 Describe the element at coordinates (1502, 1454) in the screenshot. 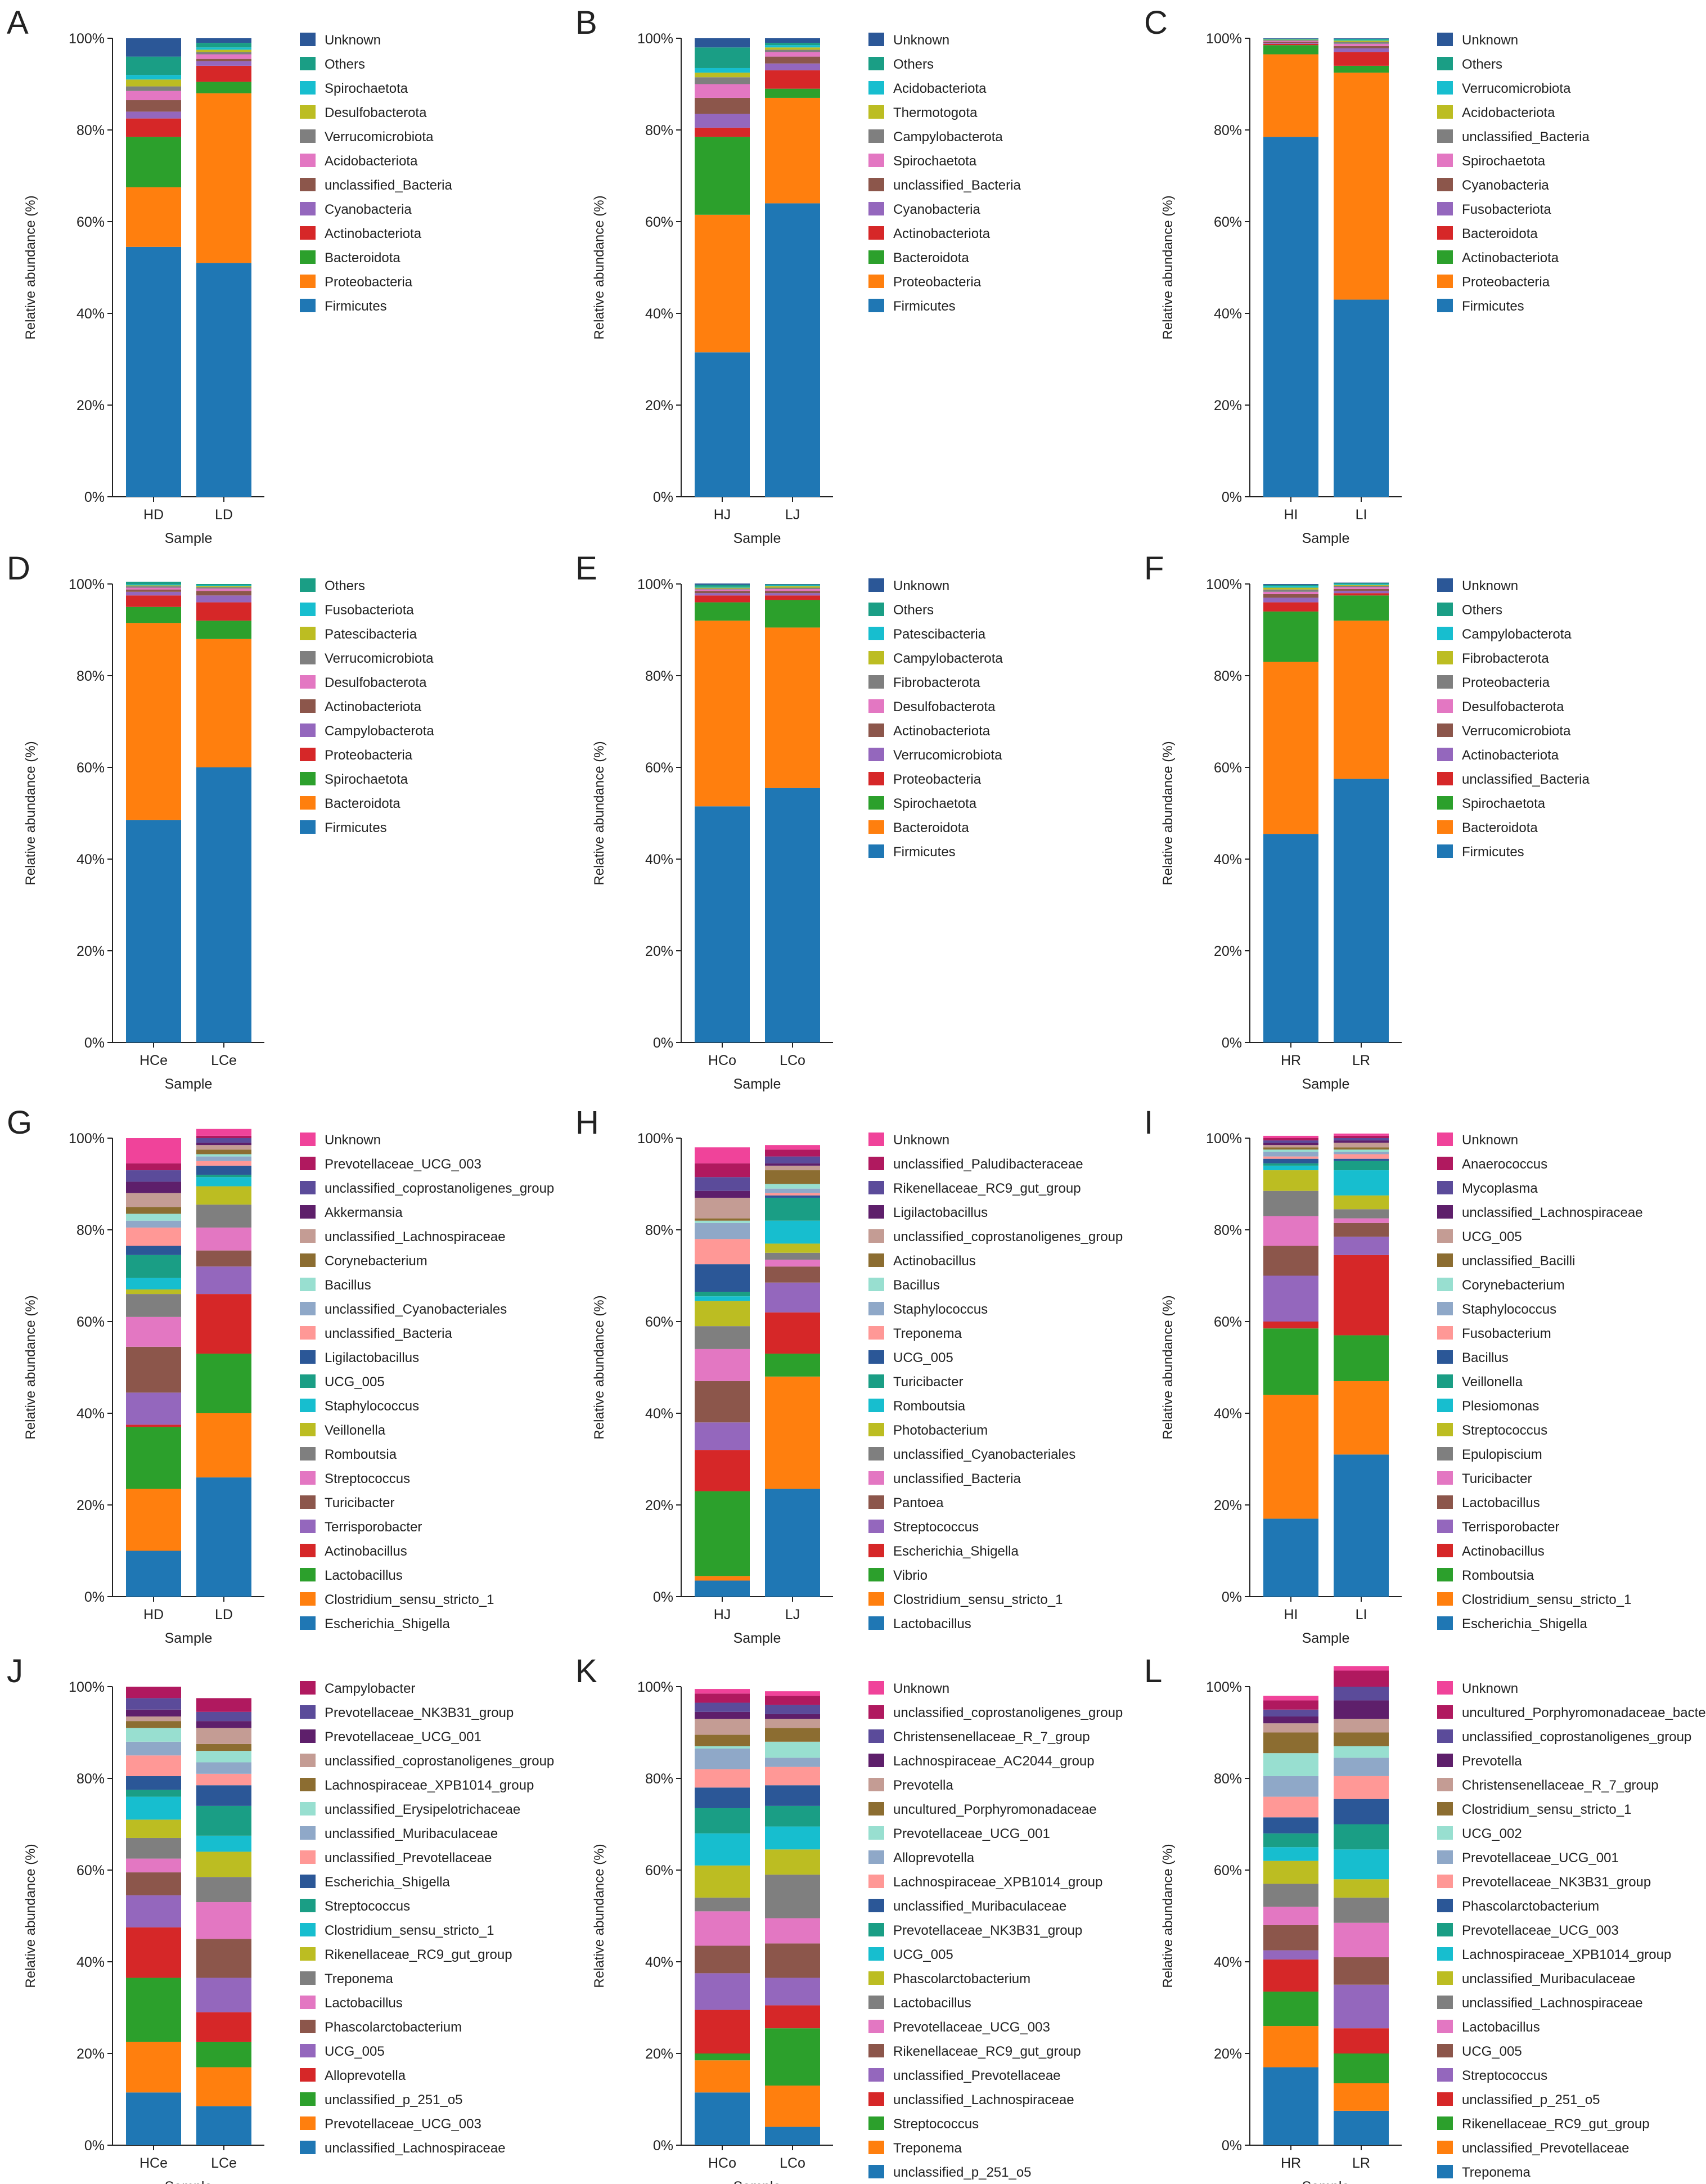

I see `legend-label: Epulopiscium` at that location.